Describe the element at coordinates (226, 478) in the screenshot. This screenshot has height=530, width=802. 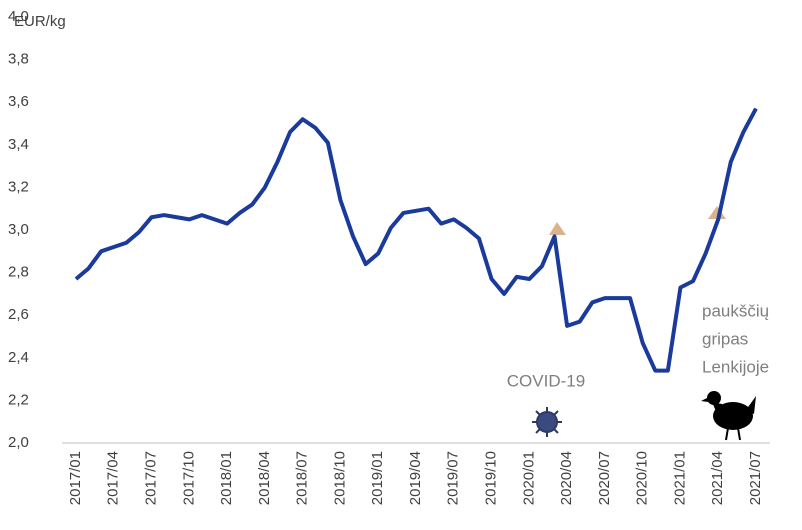
I see `x-tick-label: 2018/01` at that location.